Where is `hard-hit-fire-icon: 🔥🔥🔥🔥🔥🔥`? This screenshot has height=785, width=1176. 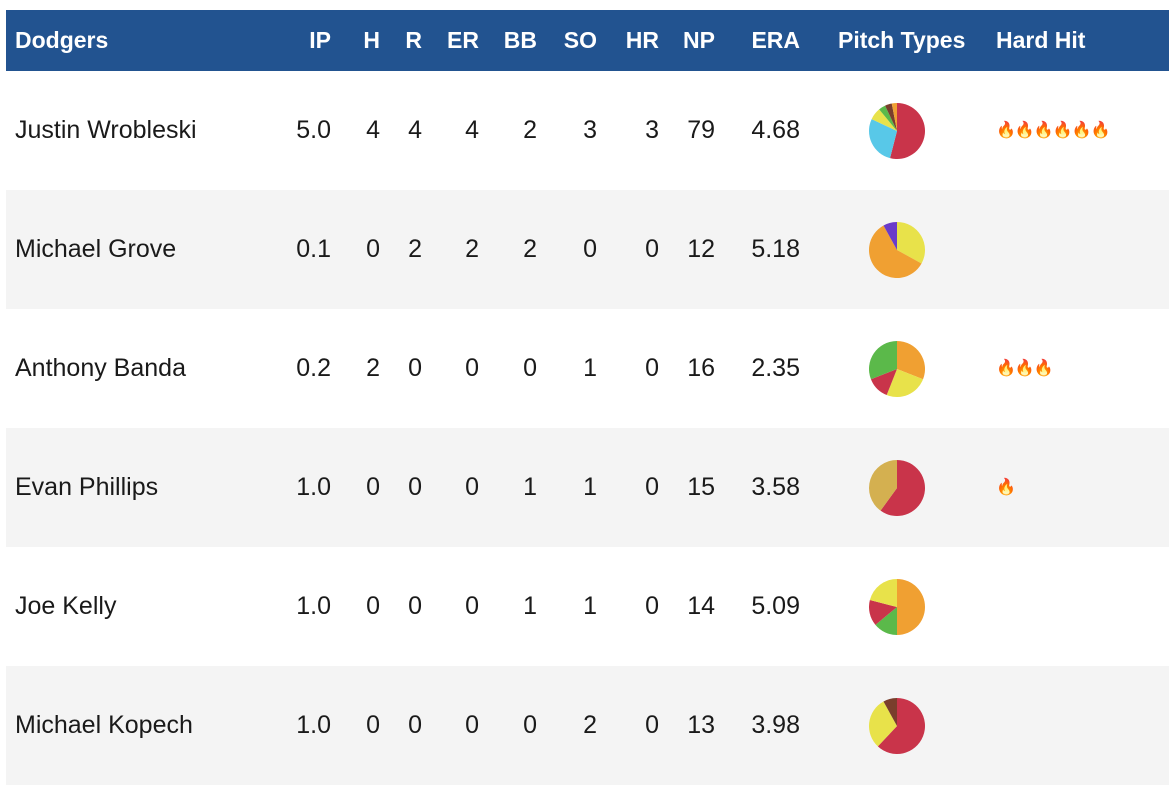 hard-hit-fire-icon: 🔥🔥🔥🔥🔥🔥 is located at coordinates (1053, 130).